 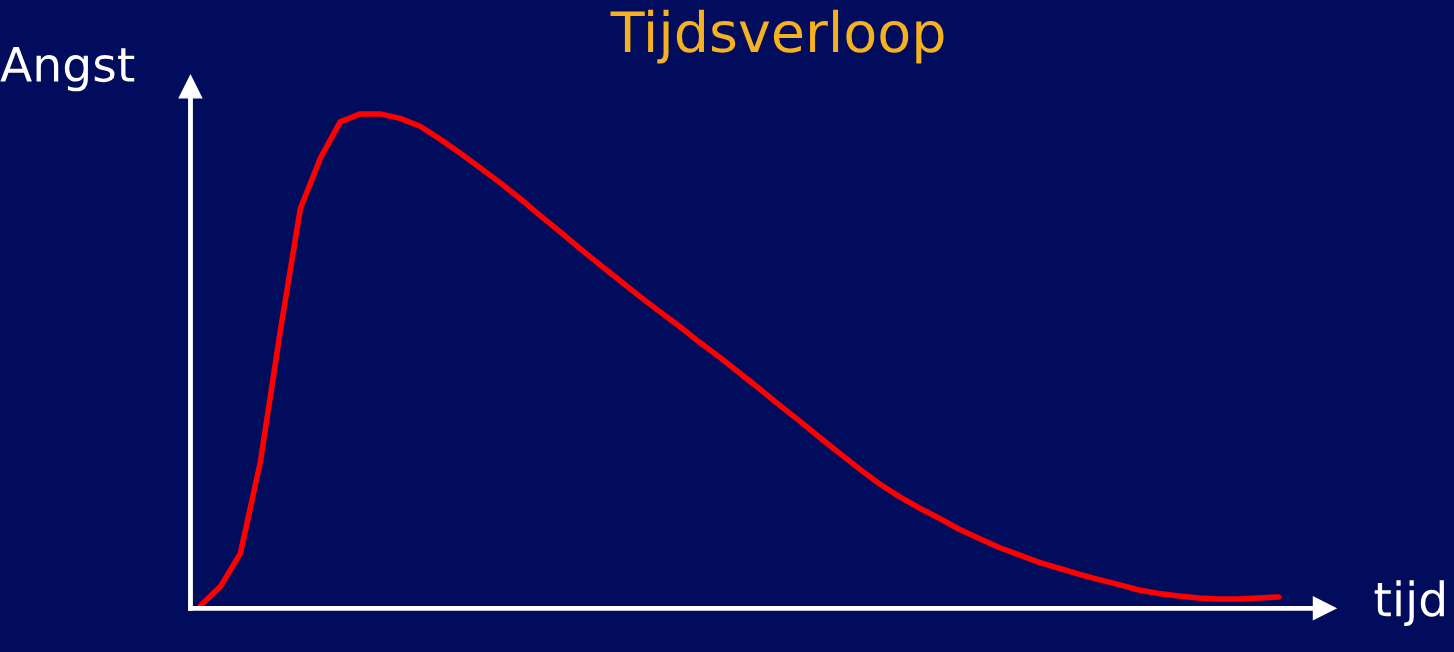 I want to click on chart-title: Tijdsverloop, so click(x=777, y=36).